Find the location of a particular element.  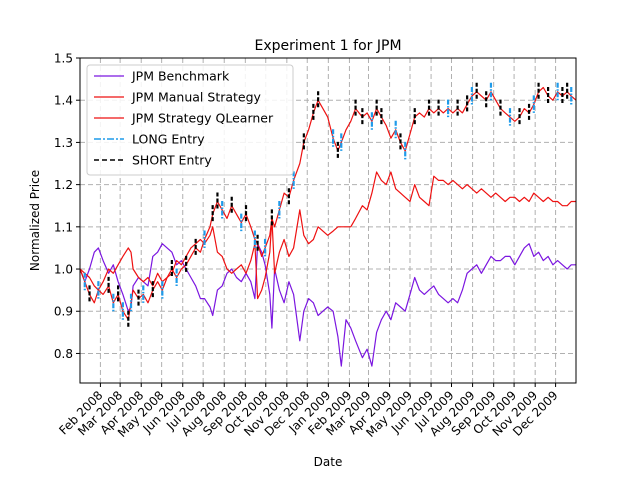

x-axis-label: Date is located at coordinates (328, 462).